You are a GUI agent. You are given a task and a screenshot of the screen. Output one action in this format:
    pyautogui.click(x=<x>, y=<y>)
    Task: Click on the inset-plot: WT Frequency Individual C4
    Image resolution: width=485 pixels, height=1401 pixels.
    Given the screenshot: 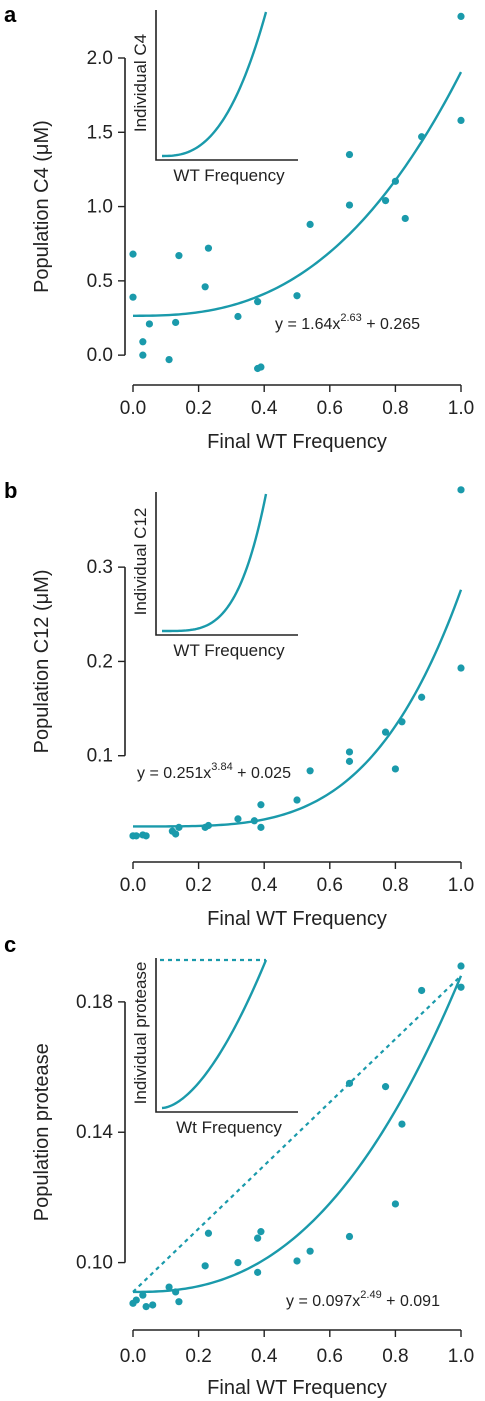 What is the action you would take?
    pyautogui.click(x=214, y=97)
    